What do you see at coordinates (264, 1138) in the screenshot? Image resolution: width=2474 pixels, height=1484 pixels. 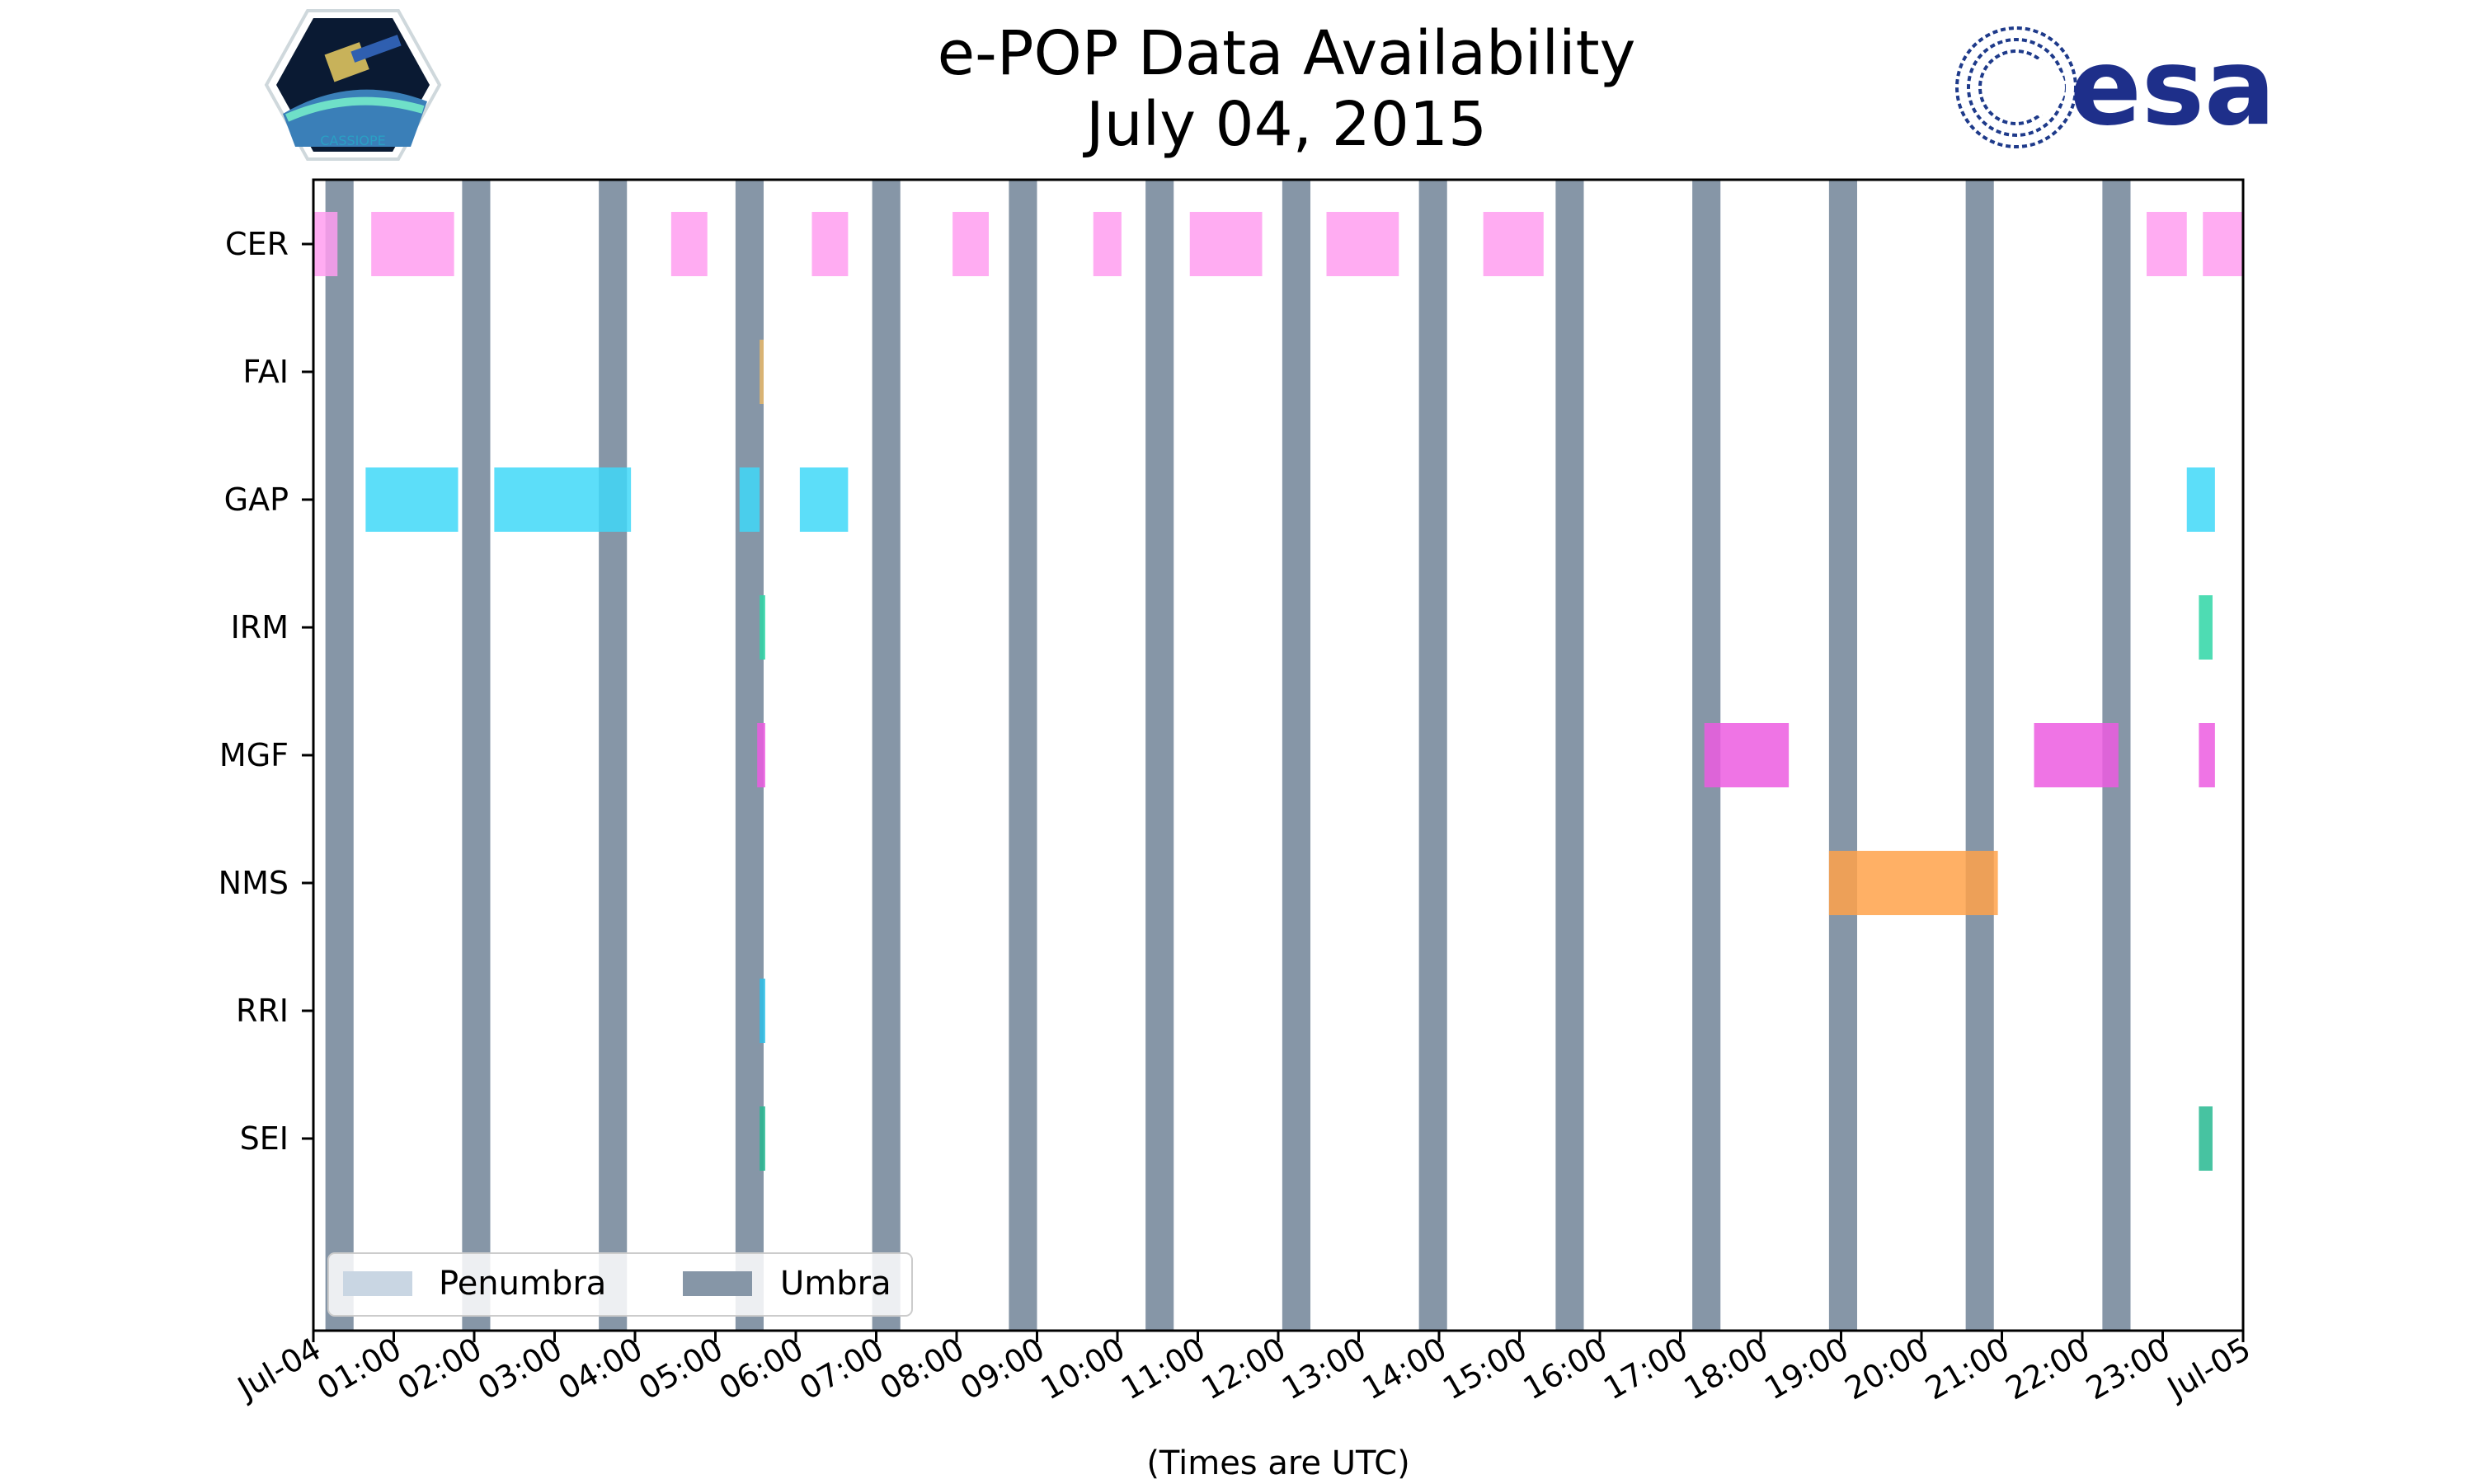 I see `y-tick-label-sei: SEI` at bounding box center [264, 1138].